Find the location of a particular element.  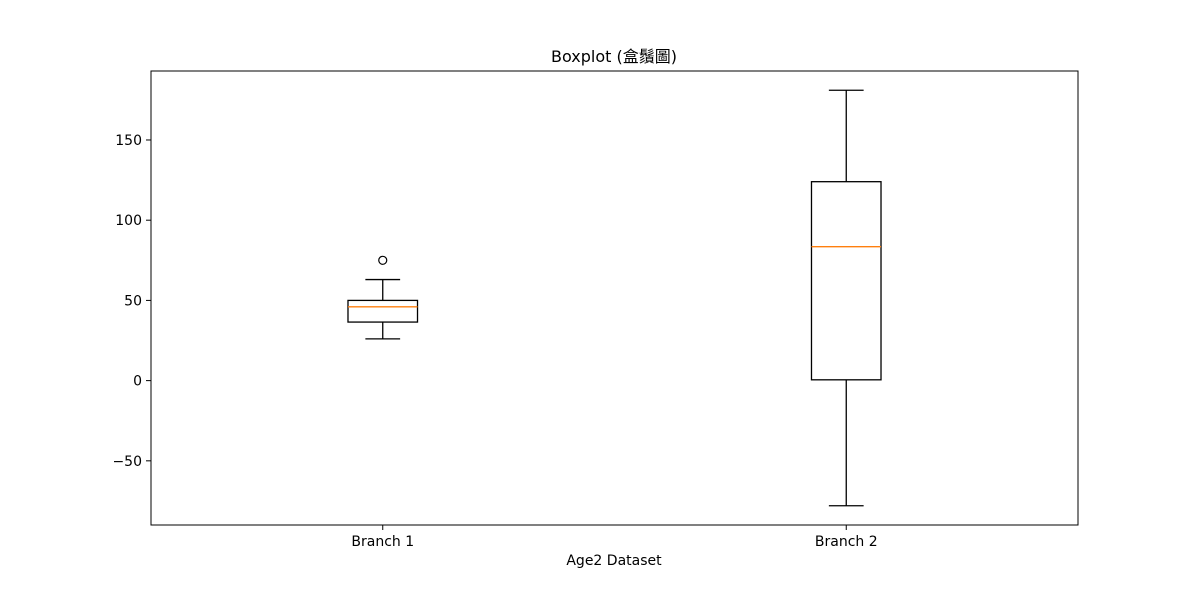

y-tick-label: −50 is located at coordinates (127, 462).